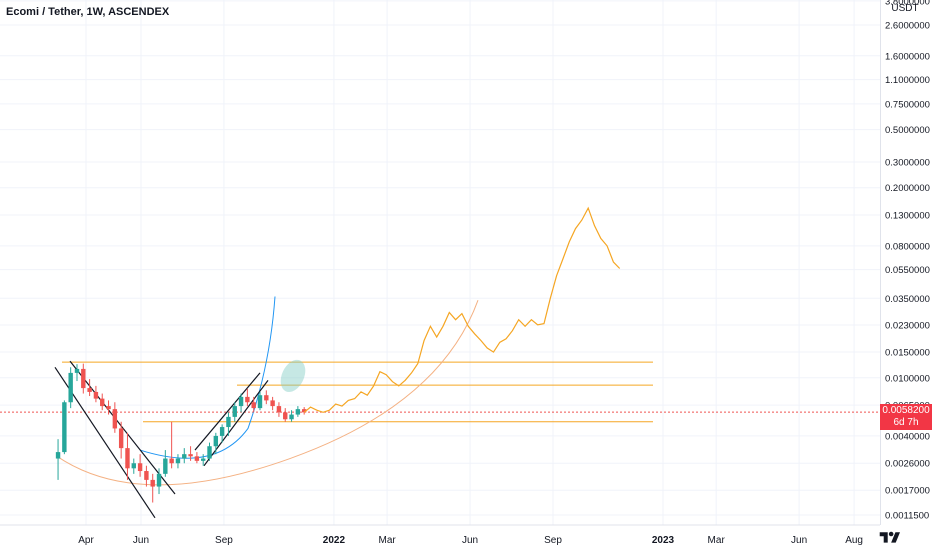 The width and height of the screenshot is (932, 550). What do you see at coordinates (907, 246) in the screenshot?
I see `y-tick-label: 0.0800000` at bounding box center [907, 246].